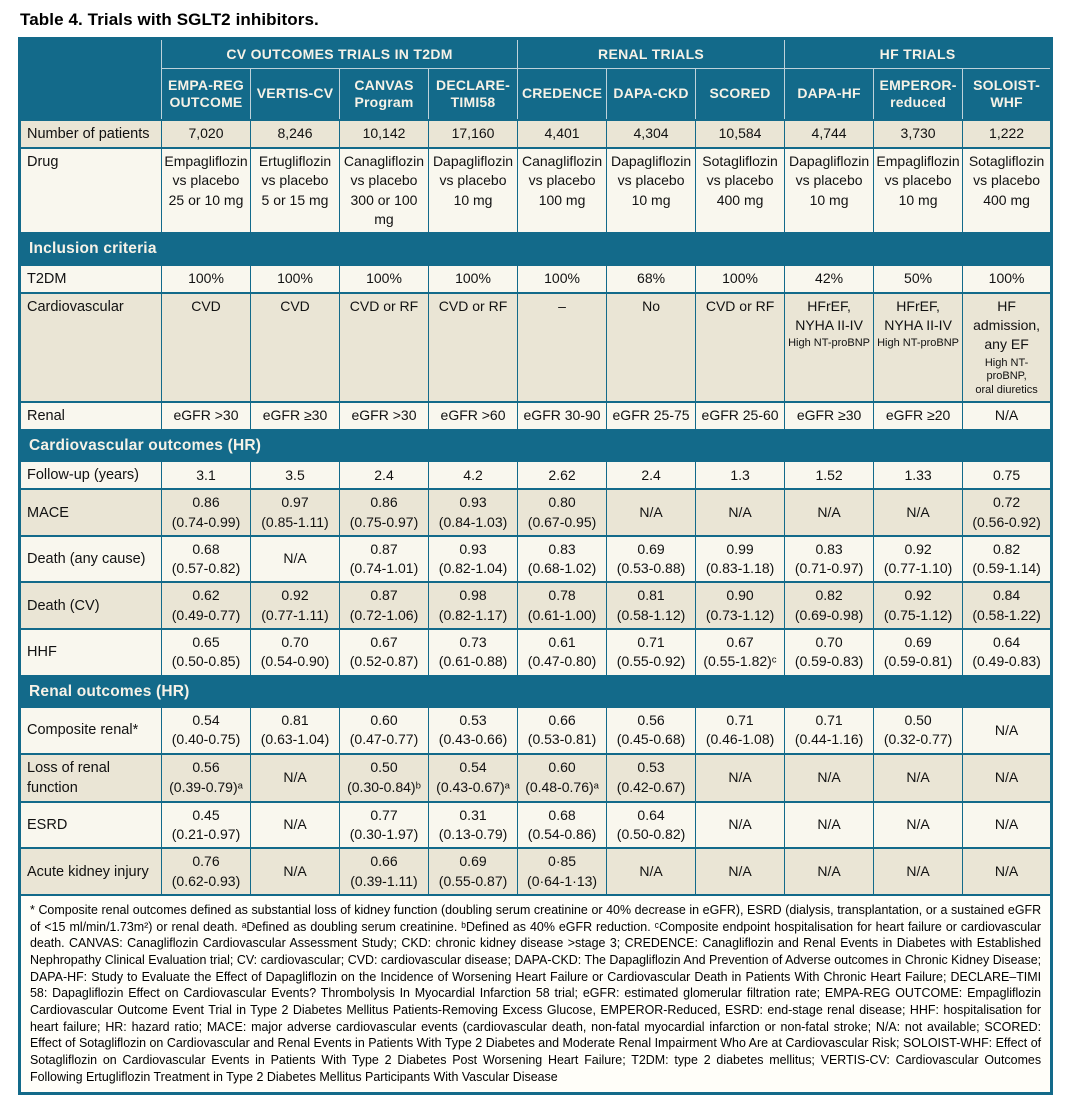 This screenshot has width=1074, height=1095. Describe the element at coordinates (651, 415) in the screenshot. I see `table-cell: eGFR 25-75` at that location.